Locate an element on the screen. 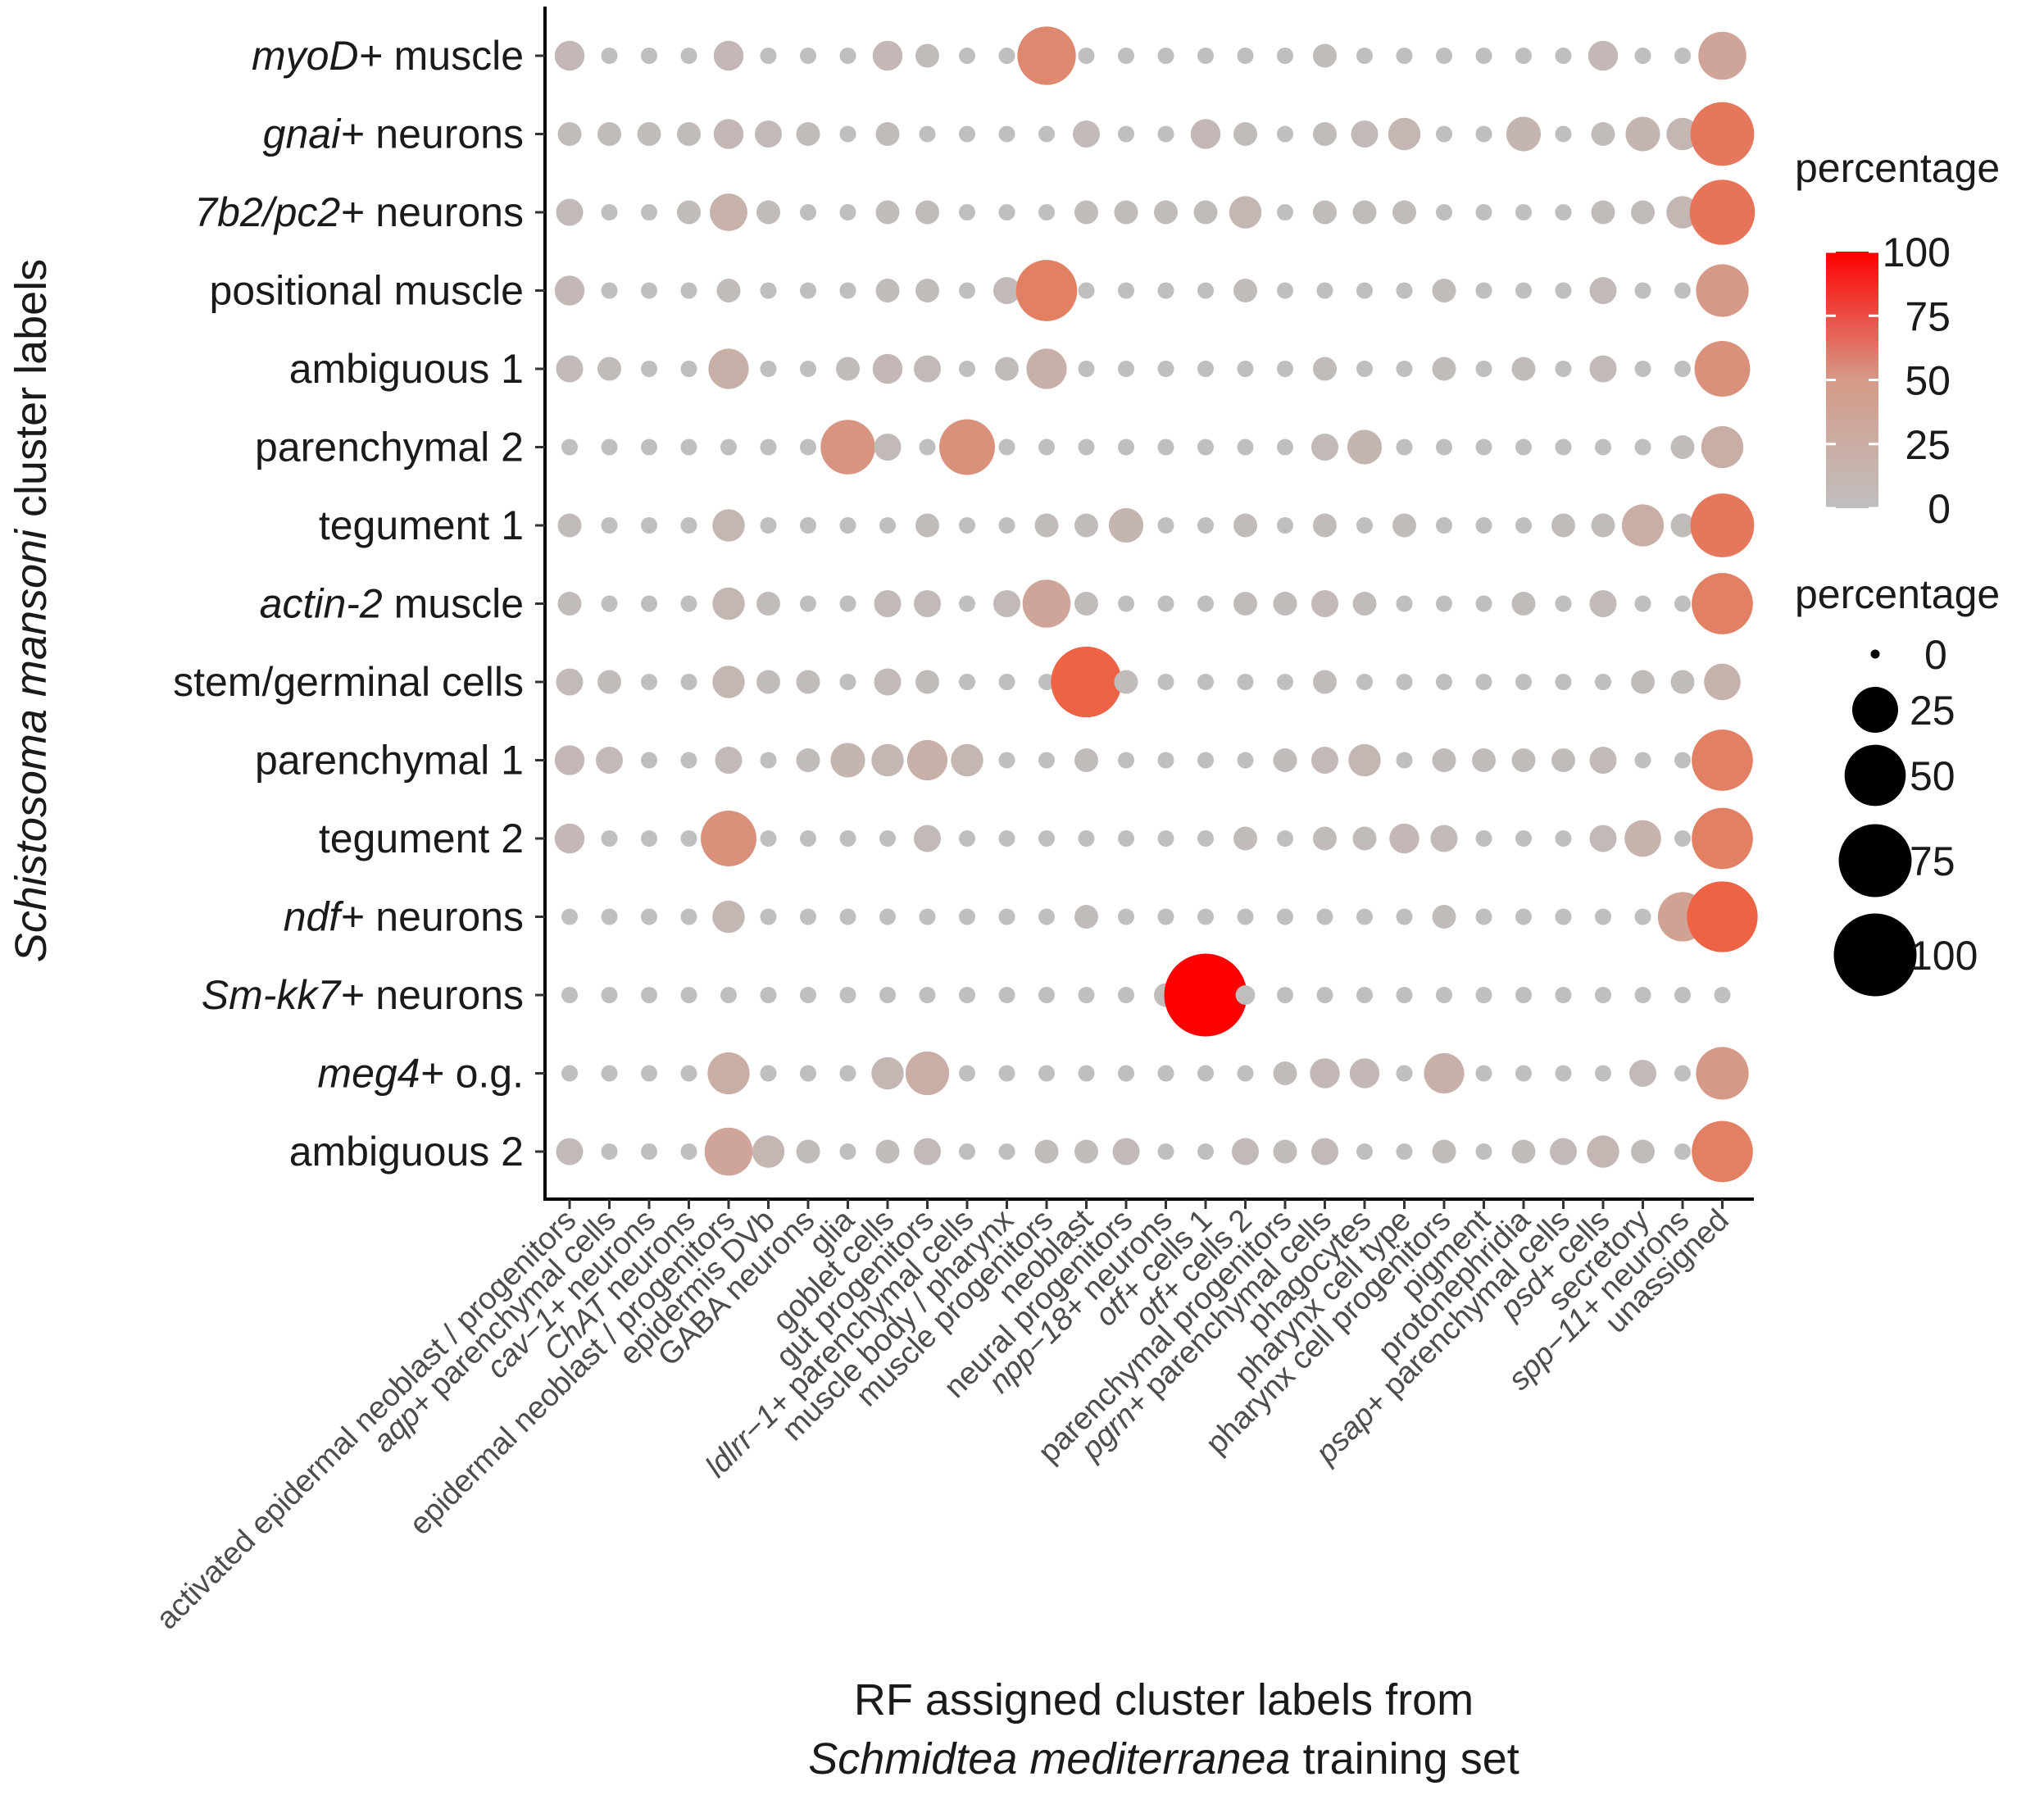 The height and width of the screenshot is (1795, 2044). dot-myod-muscle-phagocytes is located at coordinates (1364, 56).